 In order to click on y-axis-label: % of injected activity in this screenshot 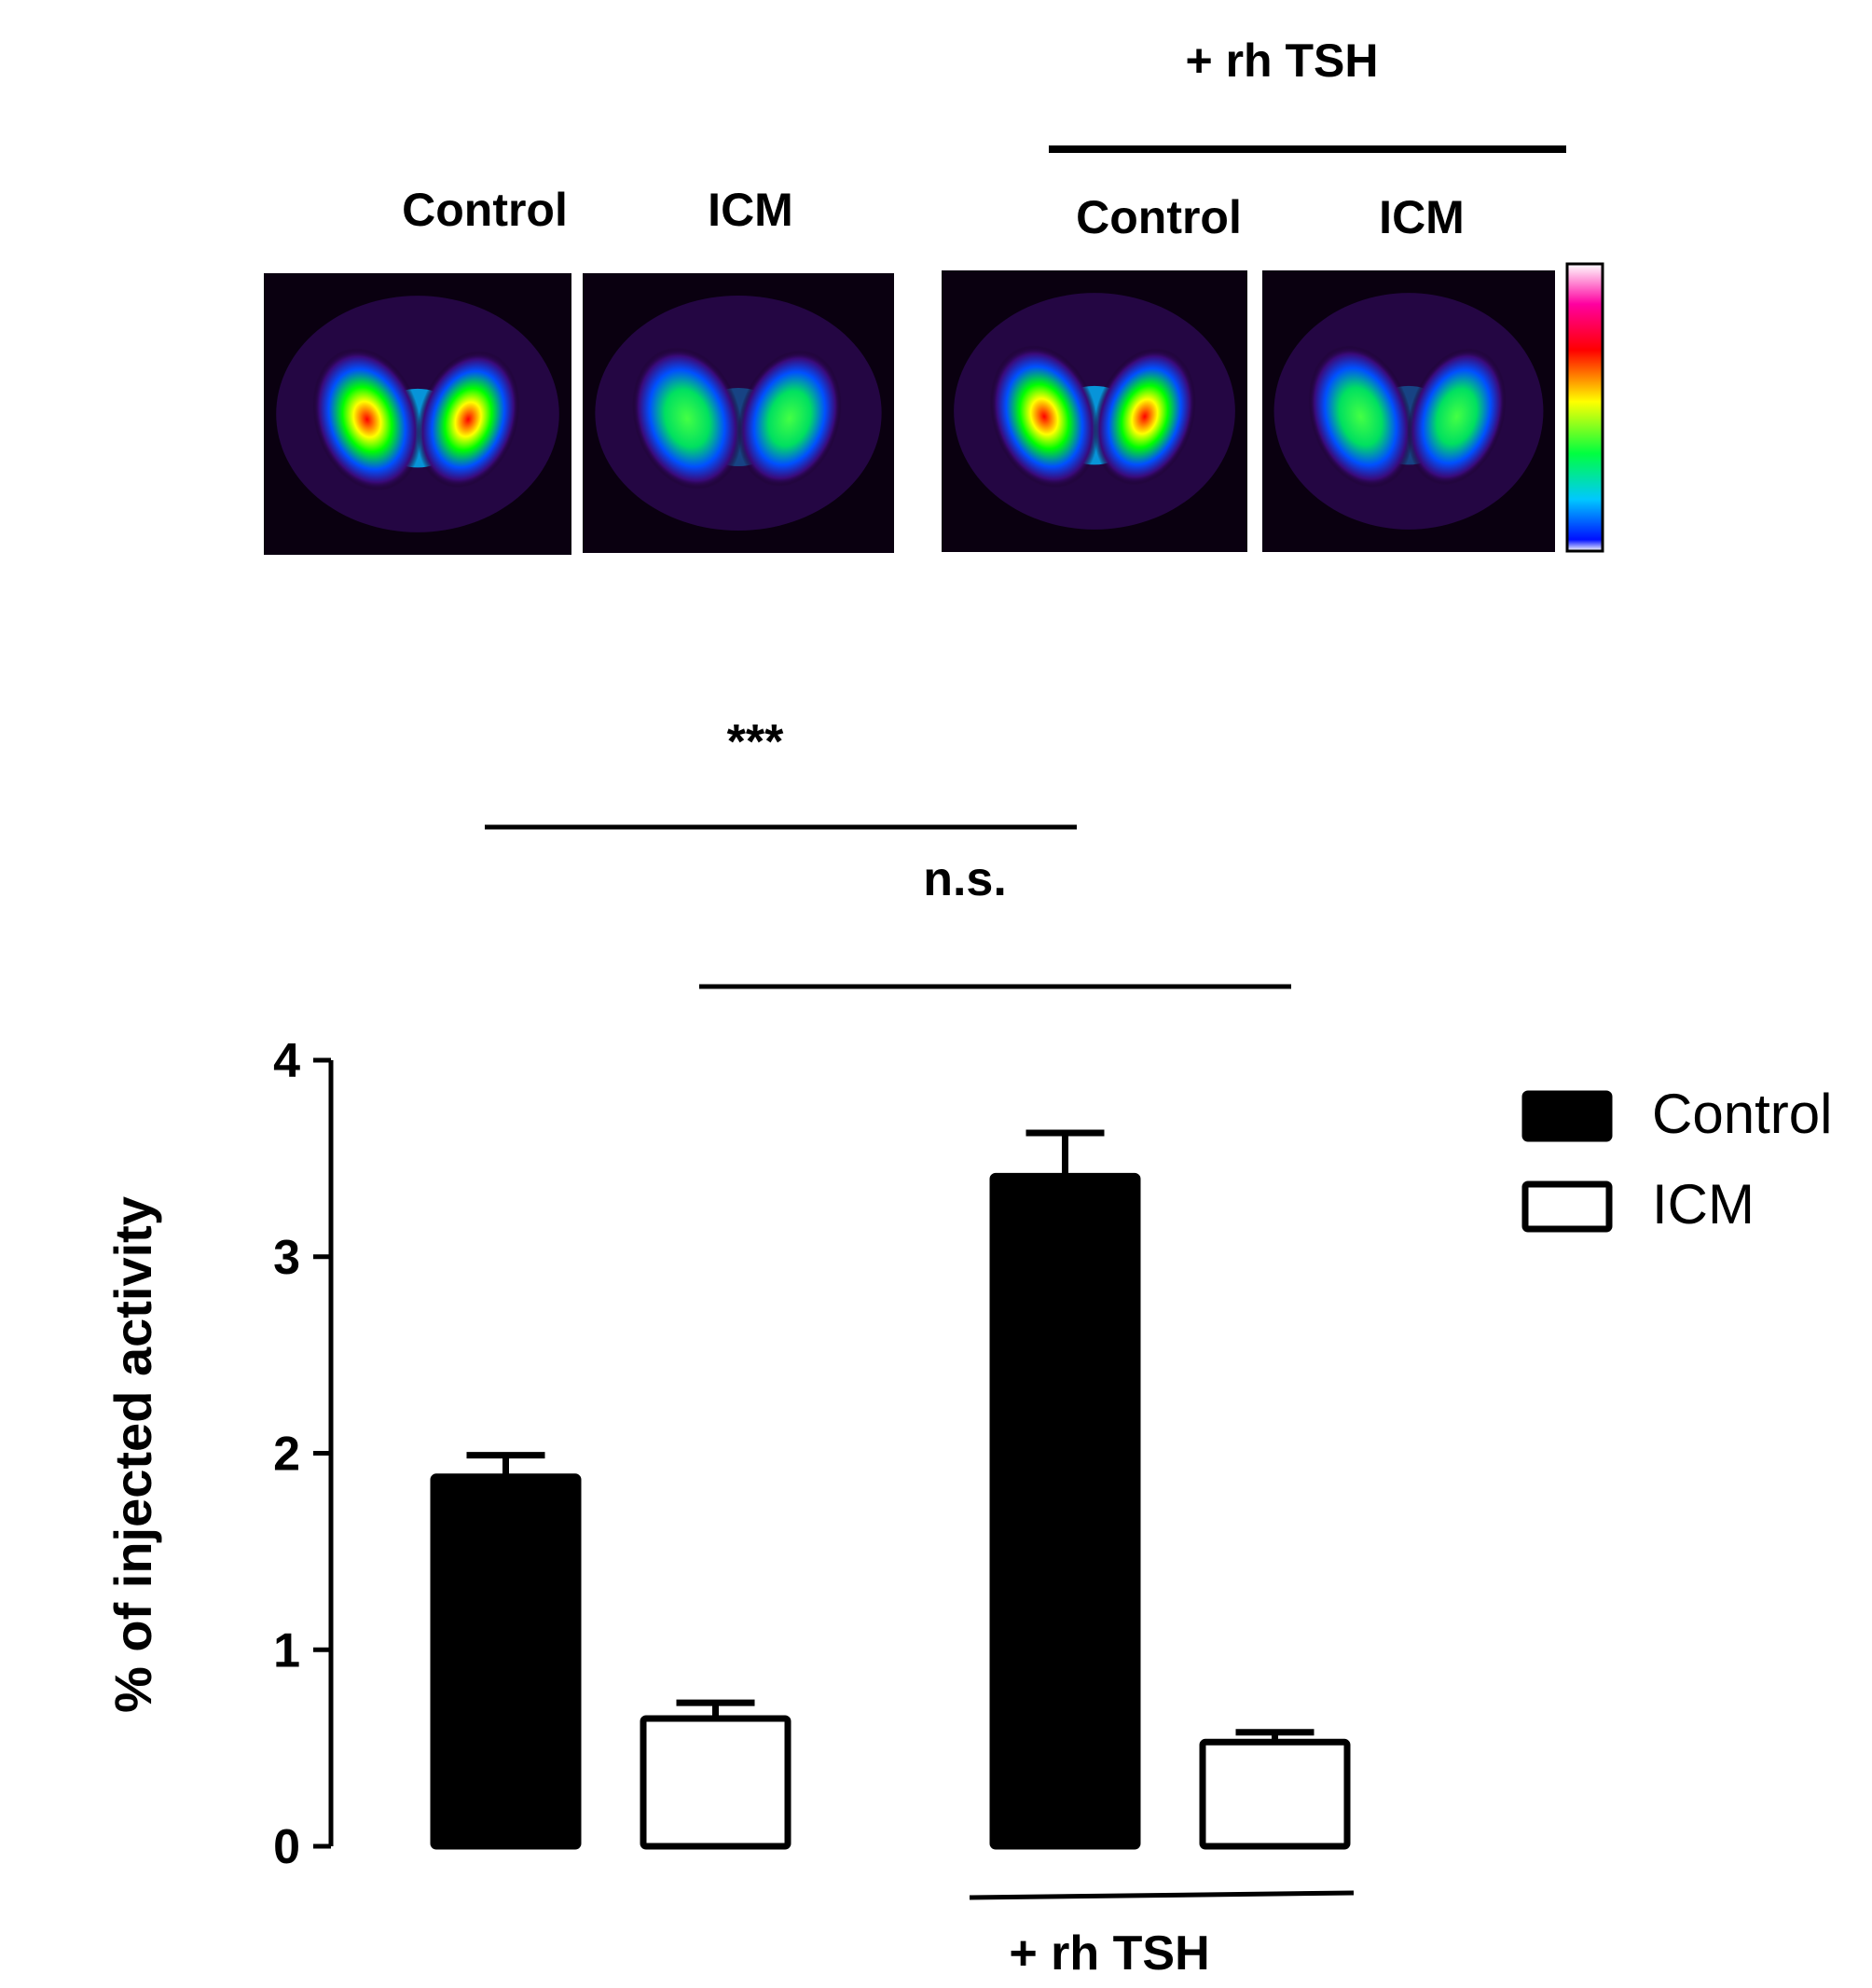, I will do `click(132, 1454)`.